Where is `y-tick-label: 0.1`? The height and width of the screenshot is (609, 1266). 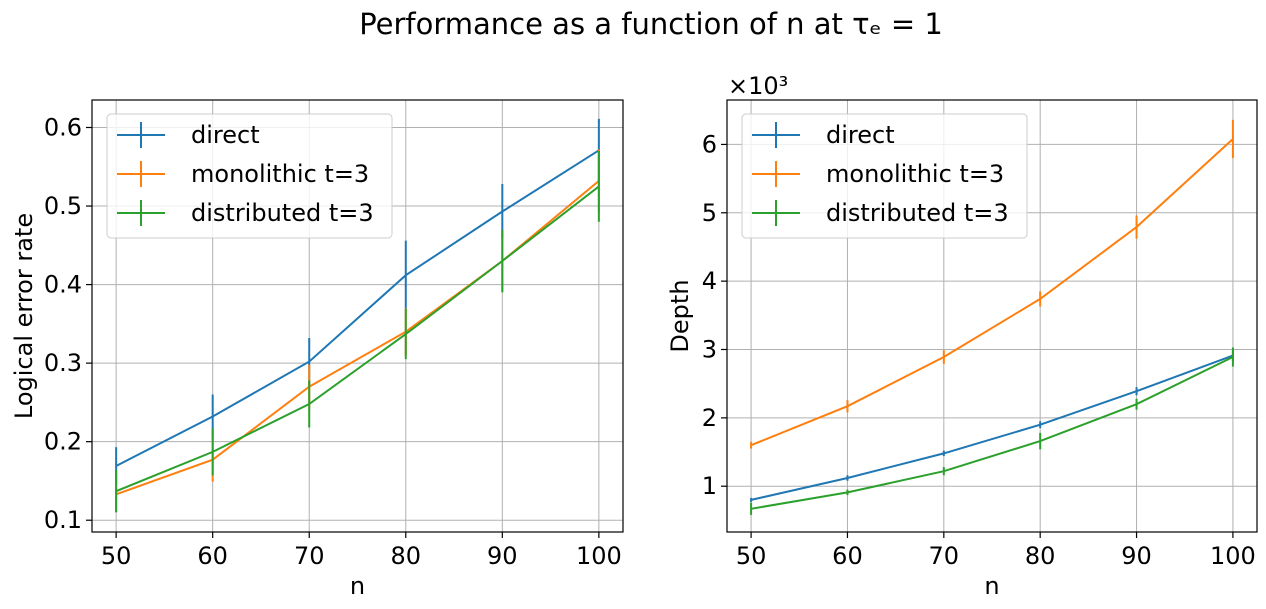
y-tick-label: 0.1 is located at coordinates (63, 520).